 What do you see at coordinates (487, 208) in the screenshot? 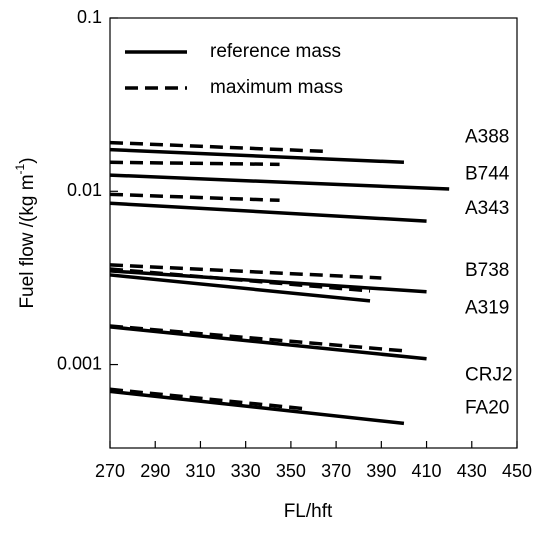
I see `aircraft-label: A343` at bounding box center [487, 208].